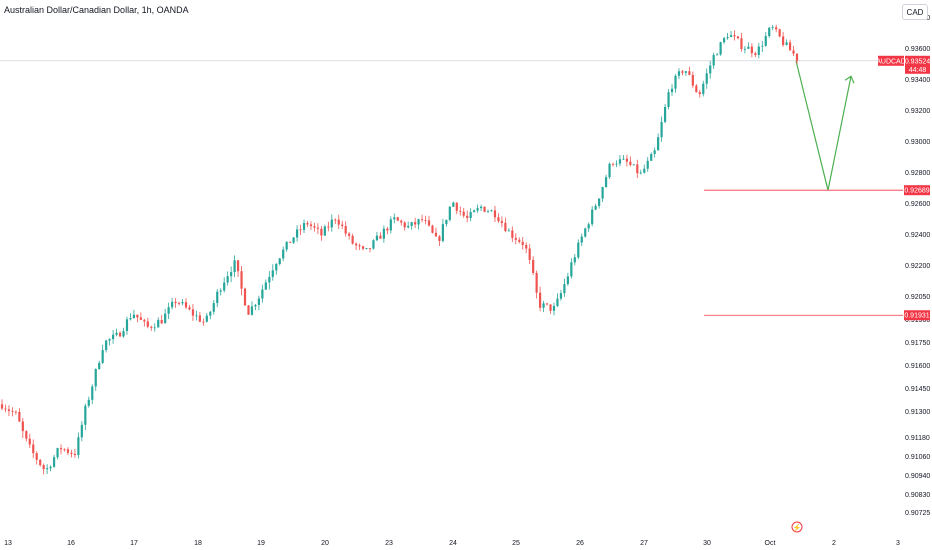 The height and width of the screenshot is (550, 932). What do you see at coordinates (917, 80) in the screenshot?
I see `price-tick-label: 0.93400` at bounding box center [917, 80].